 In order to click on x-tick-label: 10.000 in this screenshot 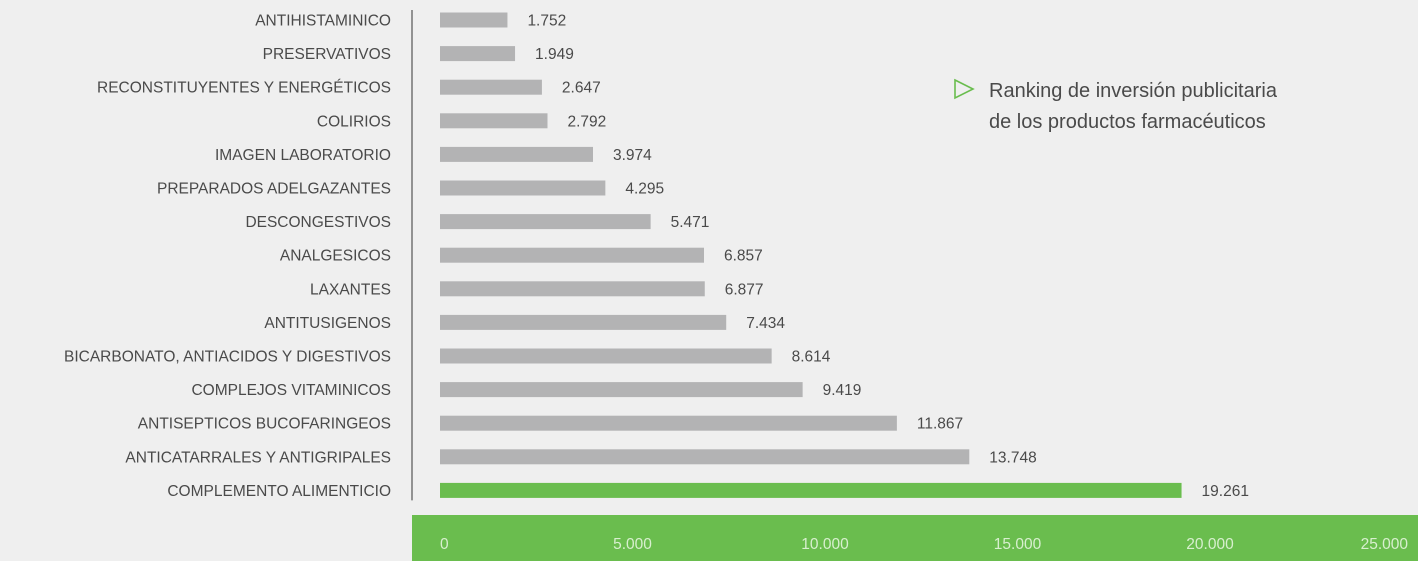, I will do `click(825, 544)`.